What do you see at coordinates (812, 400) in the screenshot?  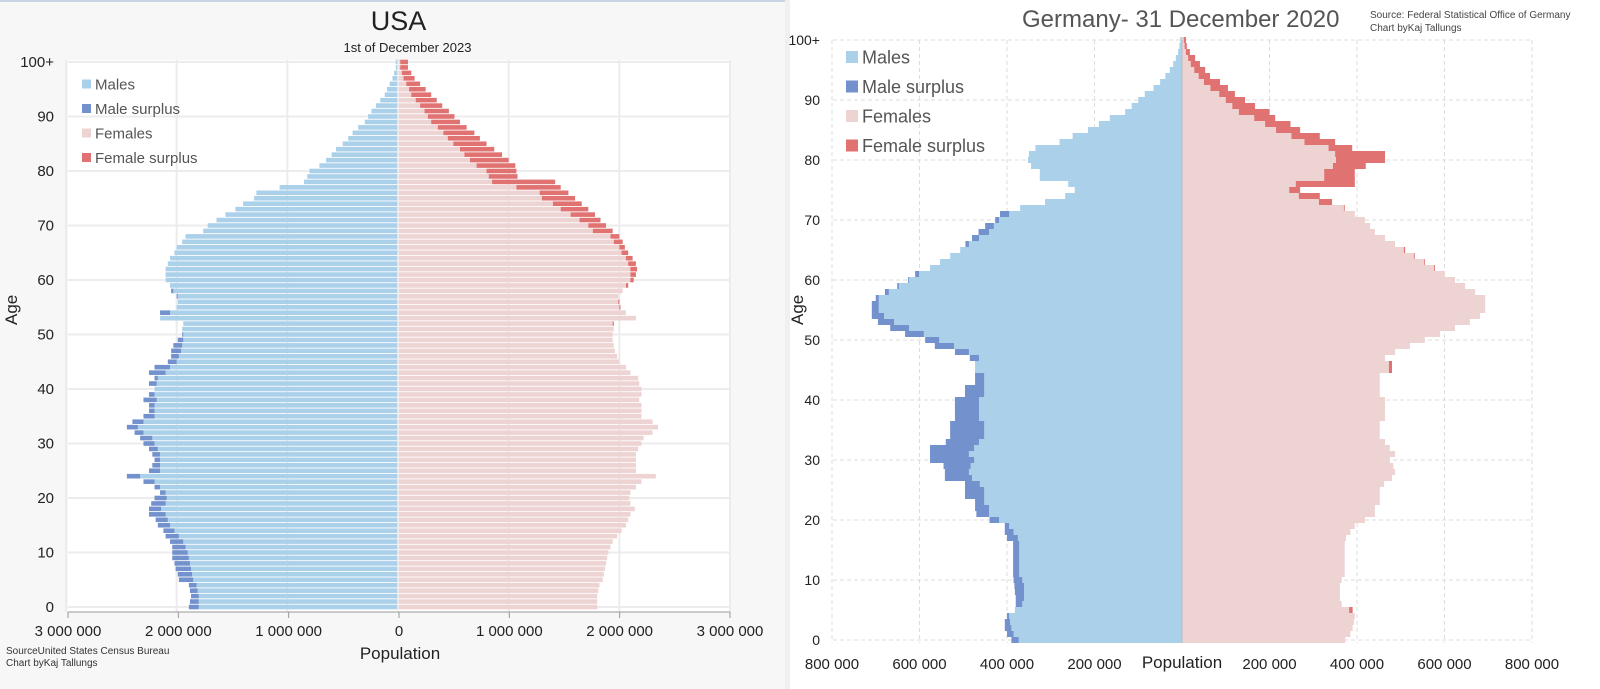 I see `germany-y-tick-label: 40` at bounding box center [812, 400].